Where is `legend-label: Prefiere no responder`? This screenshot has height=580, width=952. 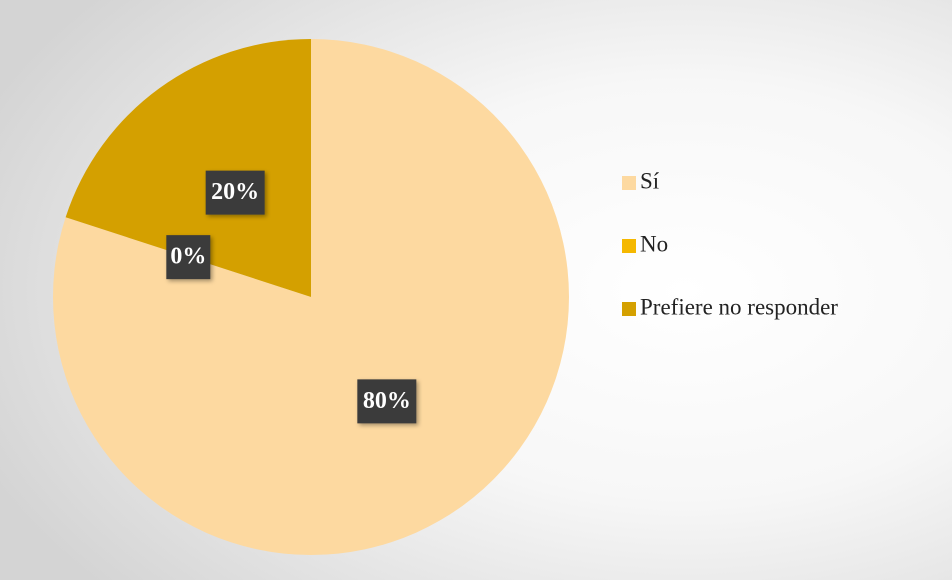 legend-label: Prefiere no responder is located at coordinates (739, 306).